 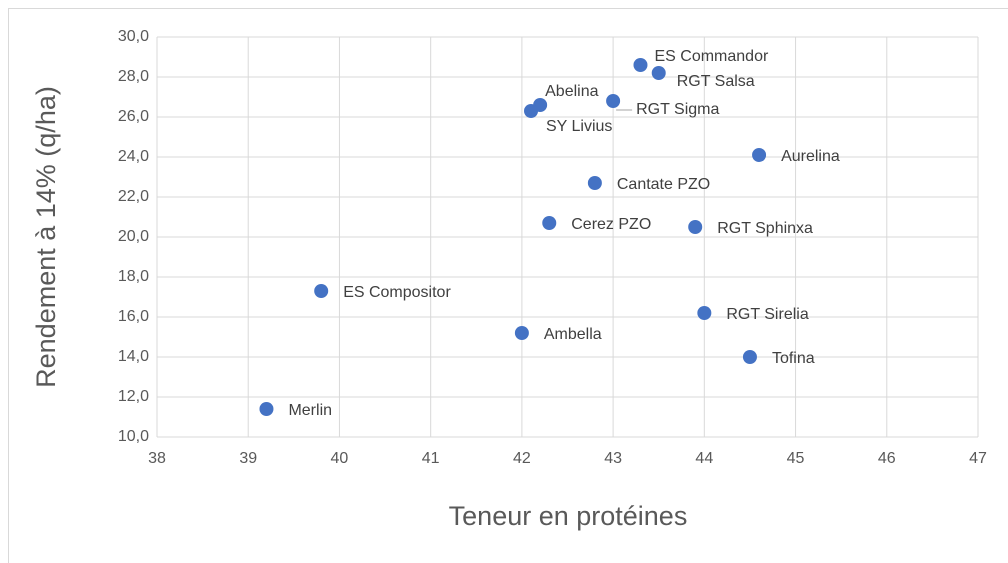 I want to click on point-label: Aurelina, so click(x=810, y=156).